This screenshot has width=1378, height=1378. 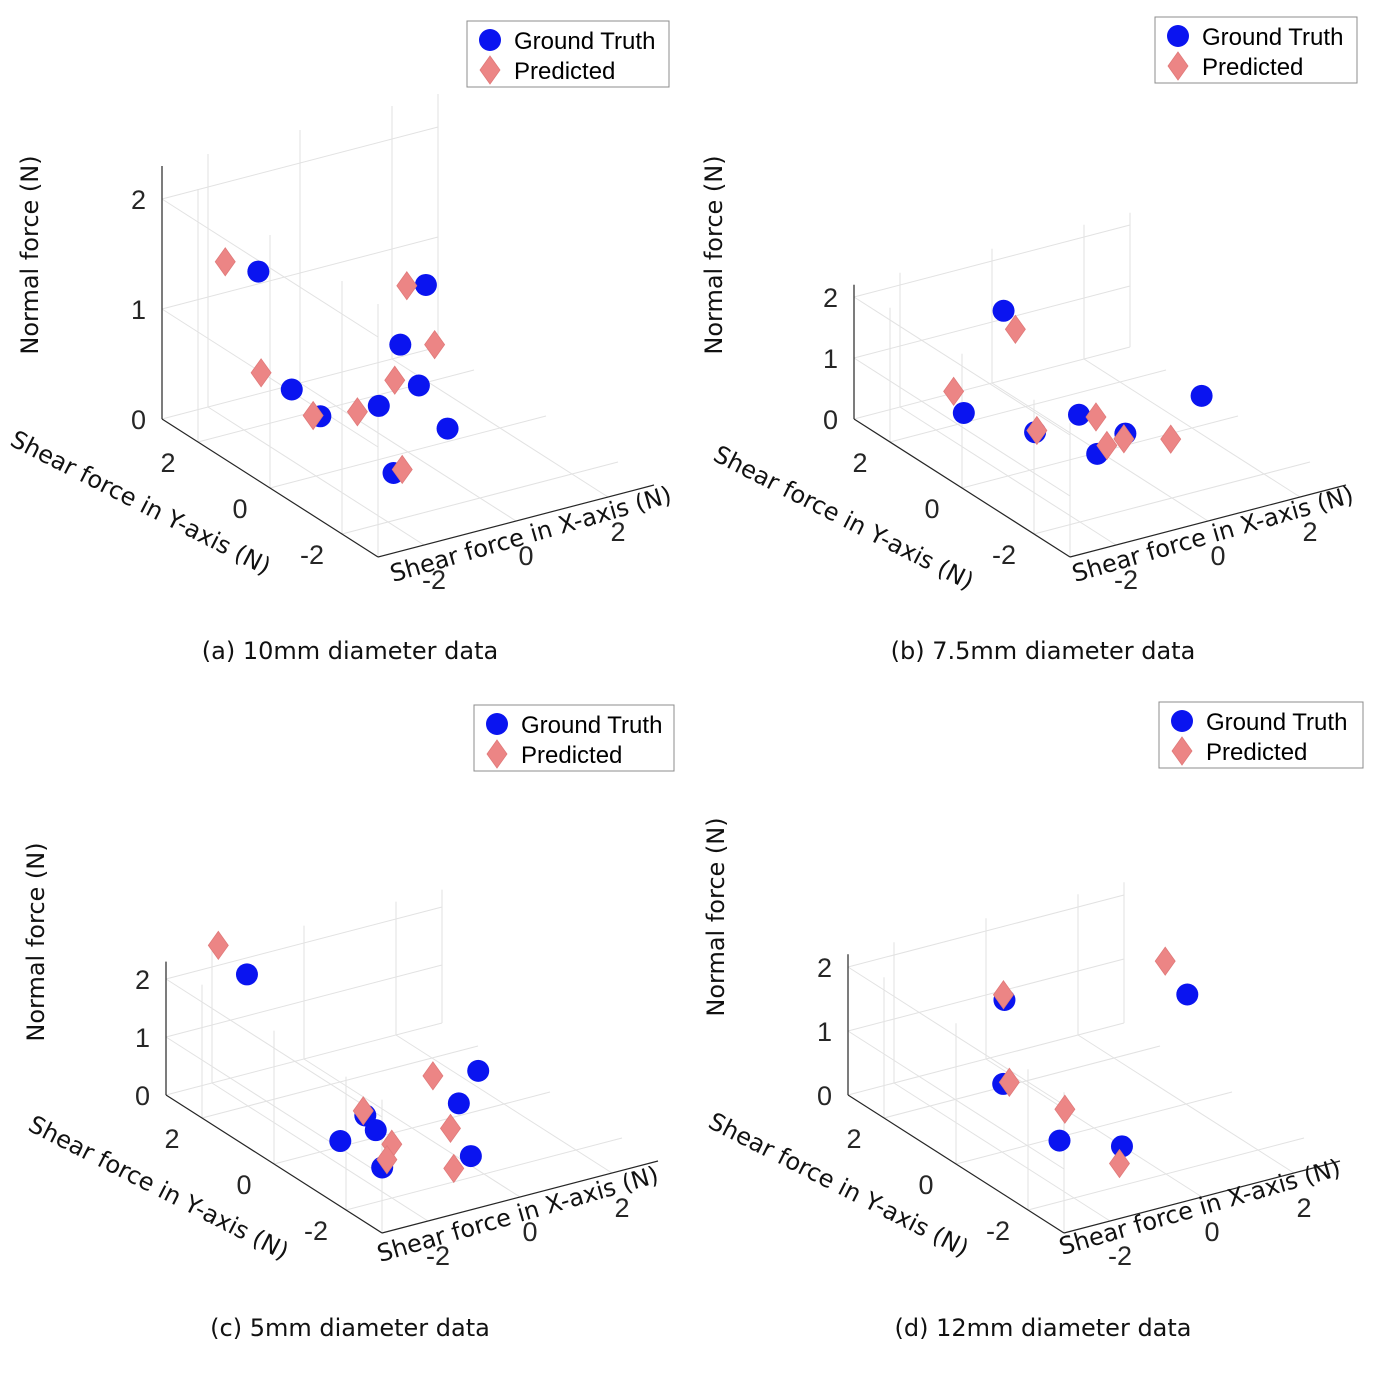 What do you see at coordinates (1043, 1328) in the screenshot?
I see `panel-caption: (d) 12mm diameter data` at bounding box center [1043, 1328].